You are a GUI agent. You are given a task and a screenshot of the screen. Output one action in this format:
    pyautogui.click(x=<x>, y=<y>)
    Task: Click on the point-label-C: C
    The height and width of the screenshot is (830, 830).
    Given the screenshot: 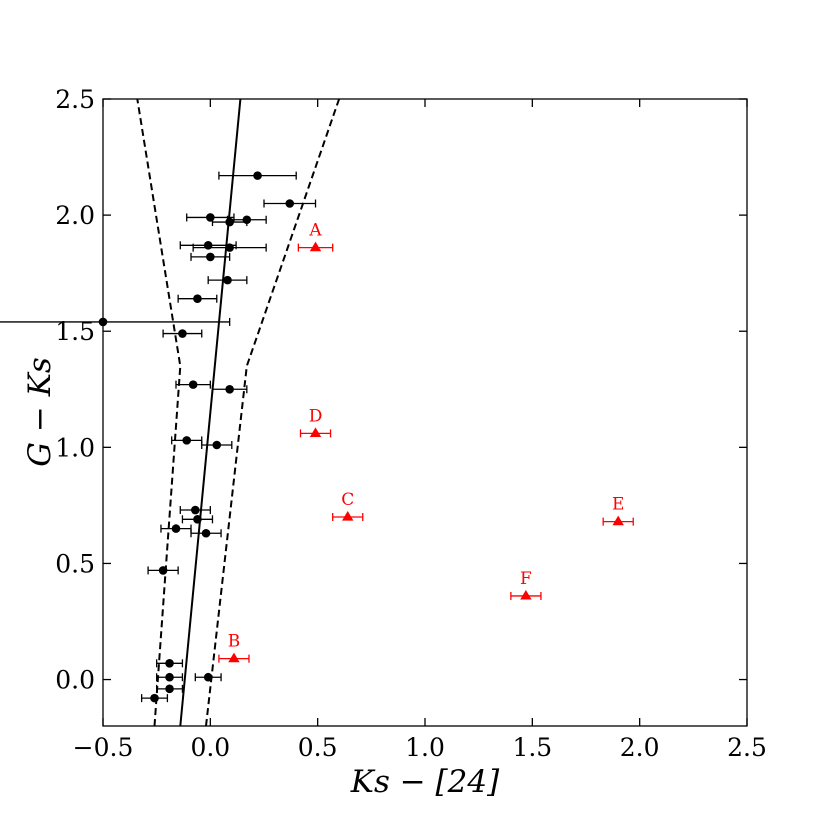 What is the action you would take?
    pyautogui.click(x=347, y=500)
    